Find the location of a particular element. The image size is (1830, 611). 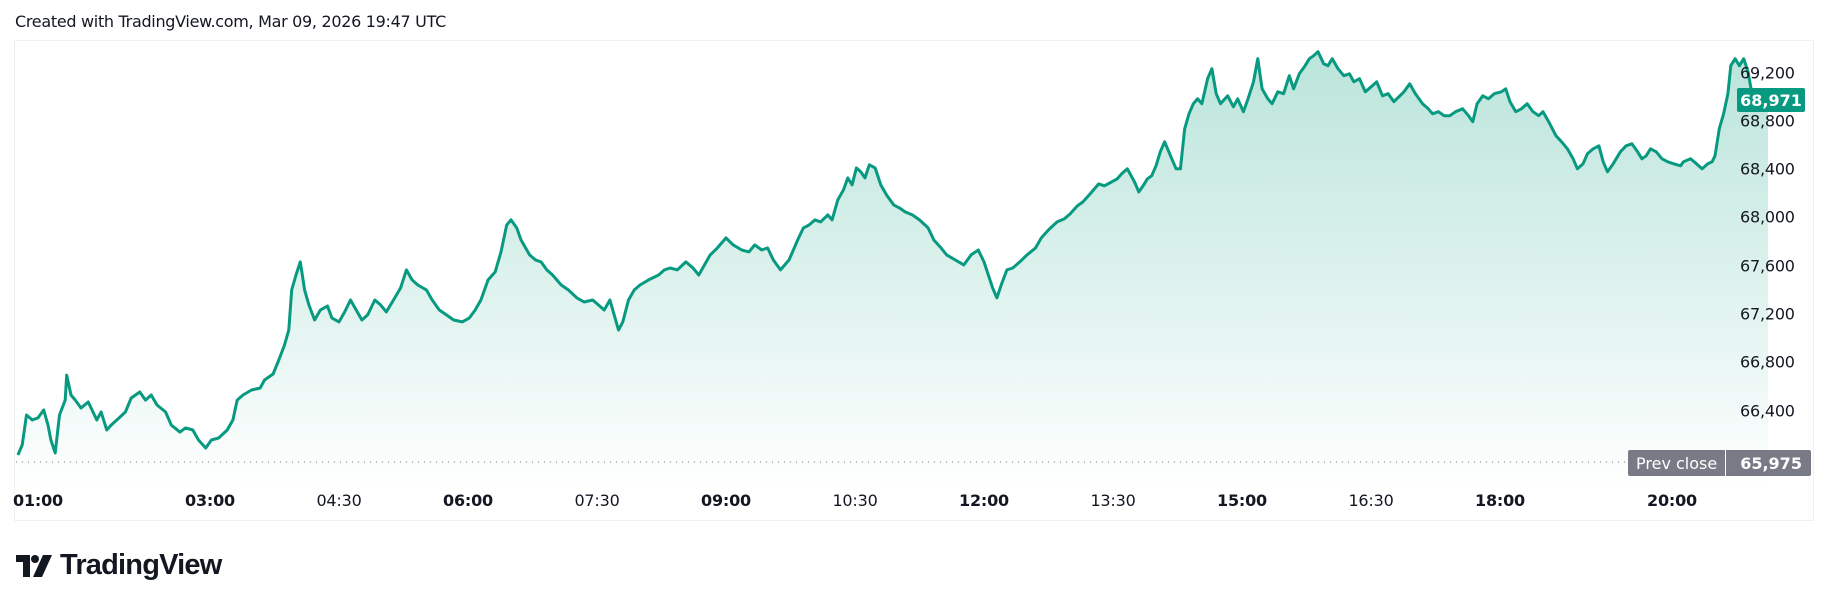

time-axis-label: 06:00 is located at coordinates (468, 500).